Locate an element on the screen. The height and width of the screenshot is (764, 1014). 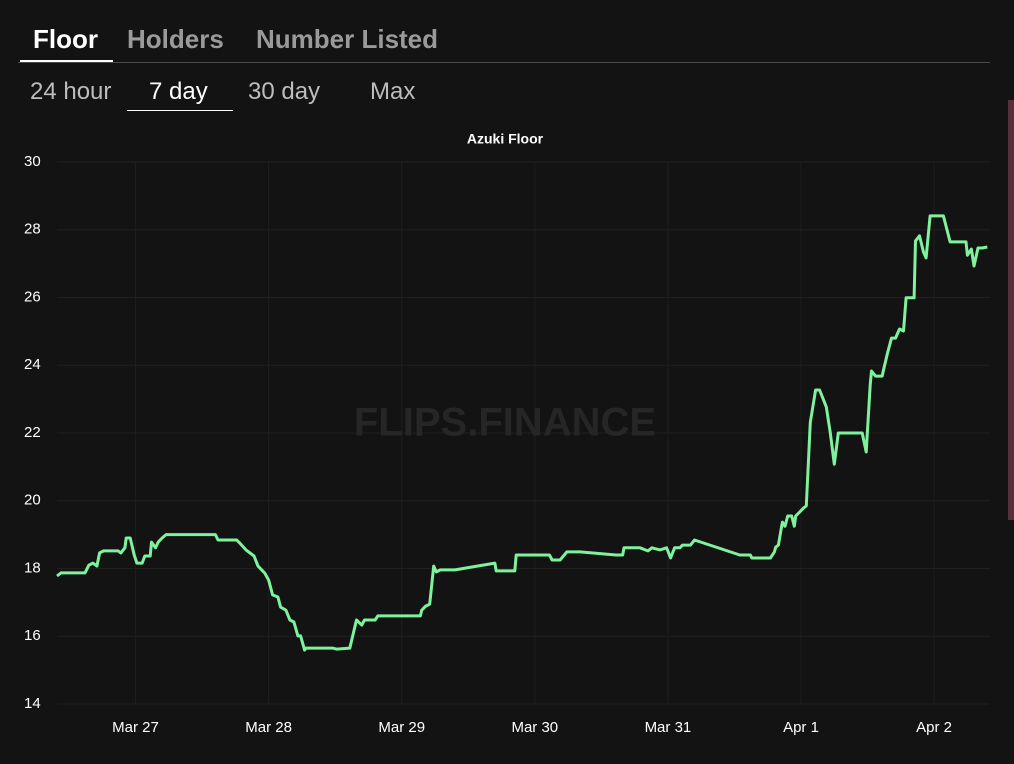
y-tick-label: 30 is located at coordinates (32, 161).